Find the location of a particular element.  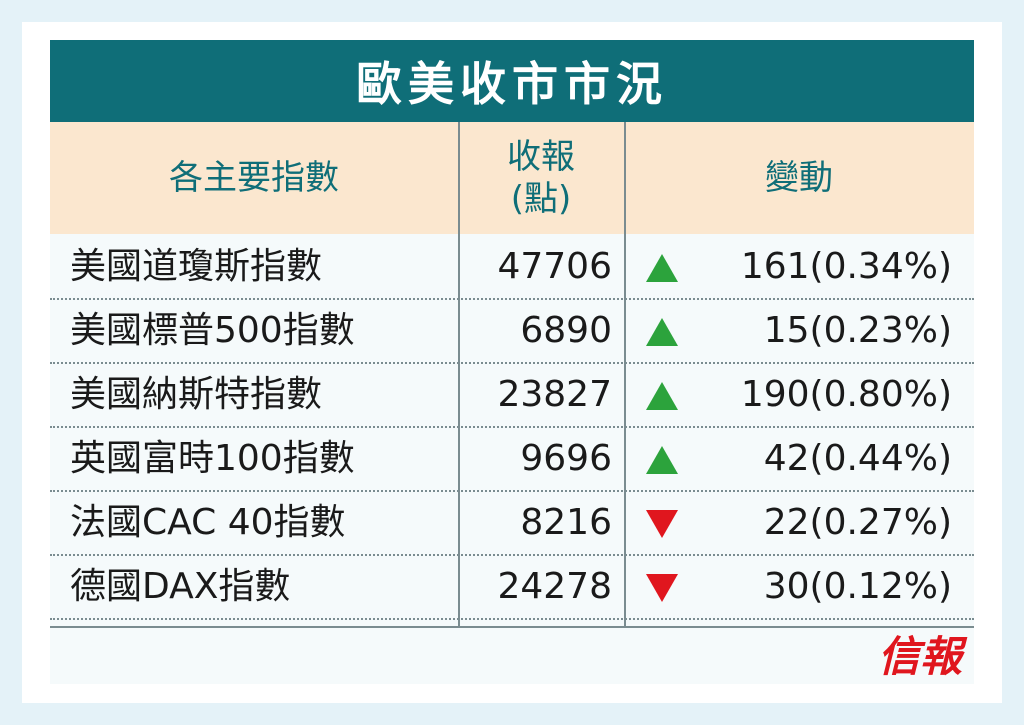

table-row: 美國道瓊斯指數 47706 161(0.34%) is located at coordinates (512, 268).